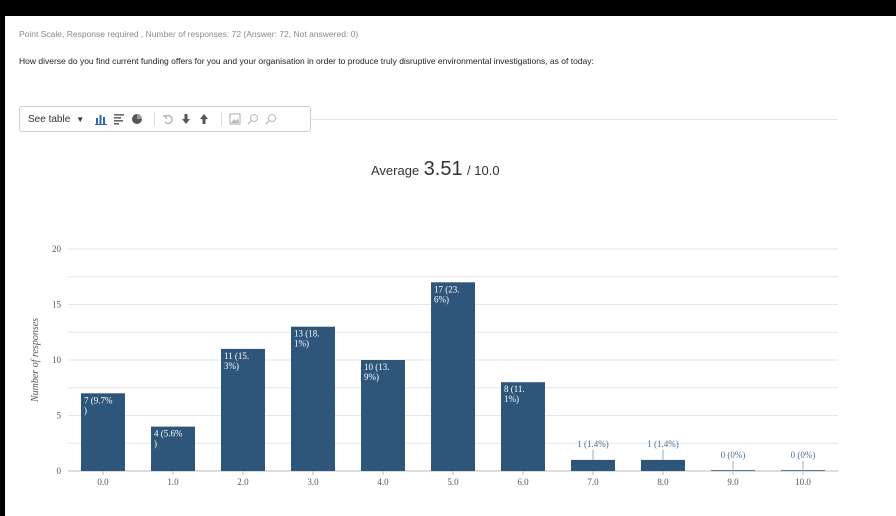  I want to click on x-tick-label: 8.0, so click(663, 482).